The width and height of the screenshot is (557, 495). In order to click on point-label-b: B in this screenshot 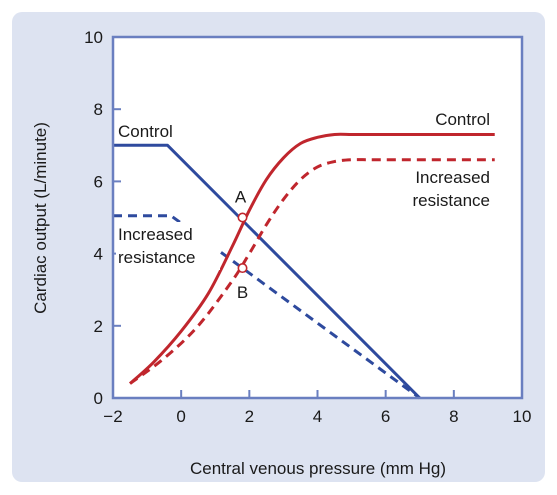, I will do `click(242, 292)`.